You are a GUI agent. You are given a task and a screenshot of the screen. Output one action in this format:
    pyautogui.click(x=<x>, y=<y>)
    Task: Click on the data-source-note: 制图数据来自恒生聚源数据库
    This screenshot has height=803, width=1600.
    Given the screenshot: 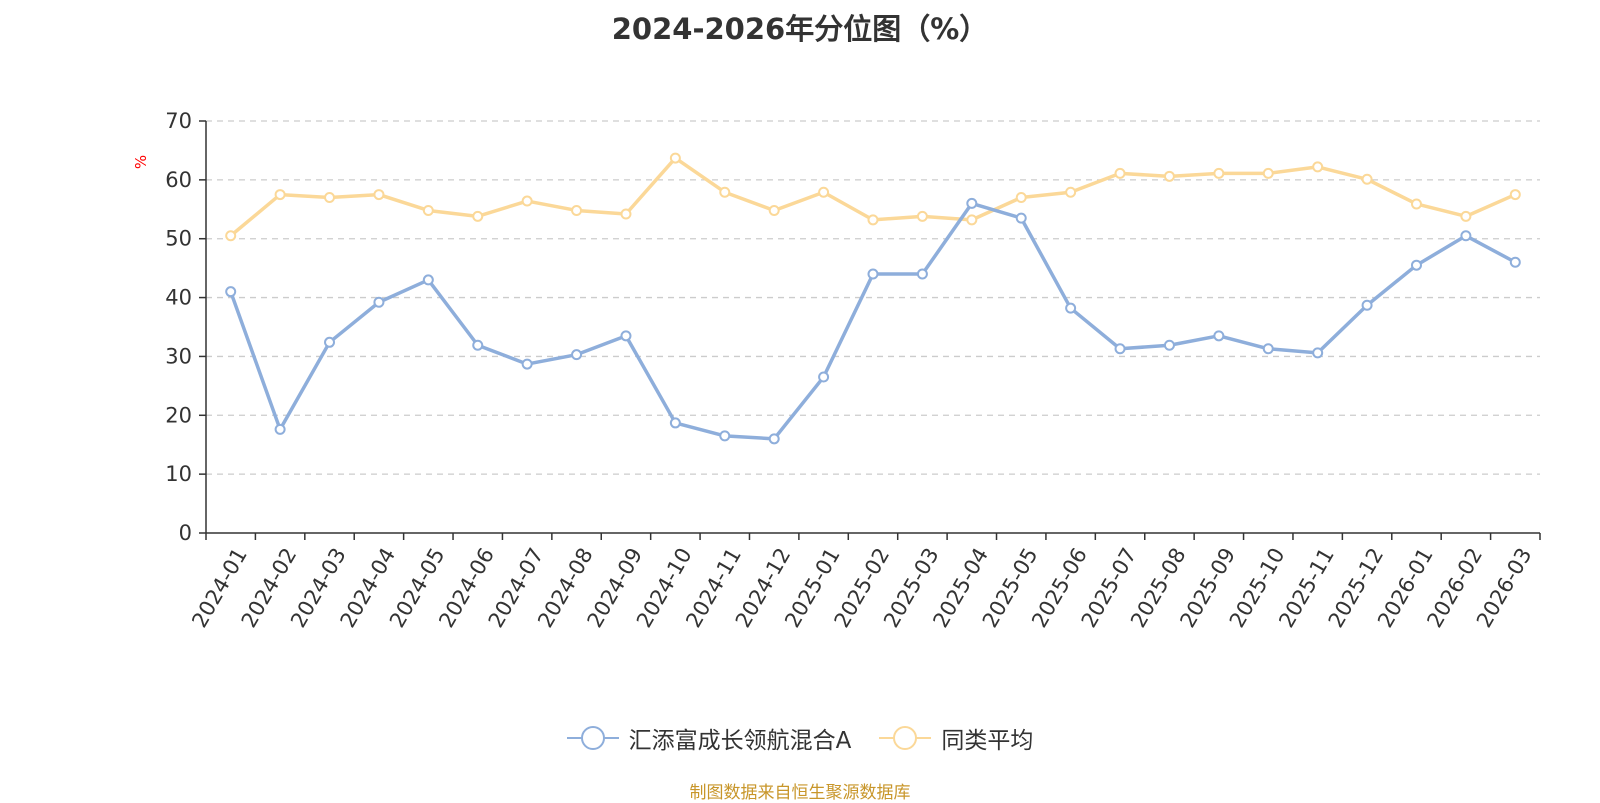 What is the action you would take?
    pyautogui.click(x=800, y=793)
    